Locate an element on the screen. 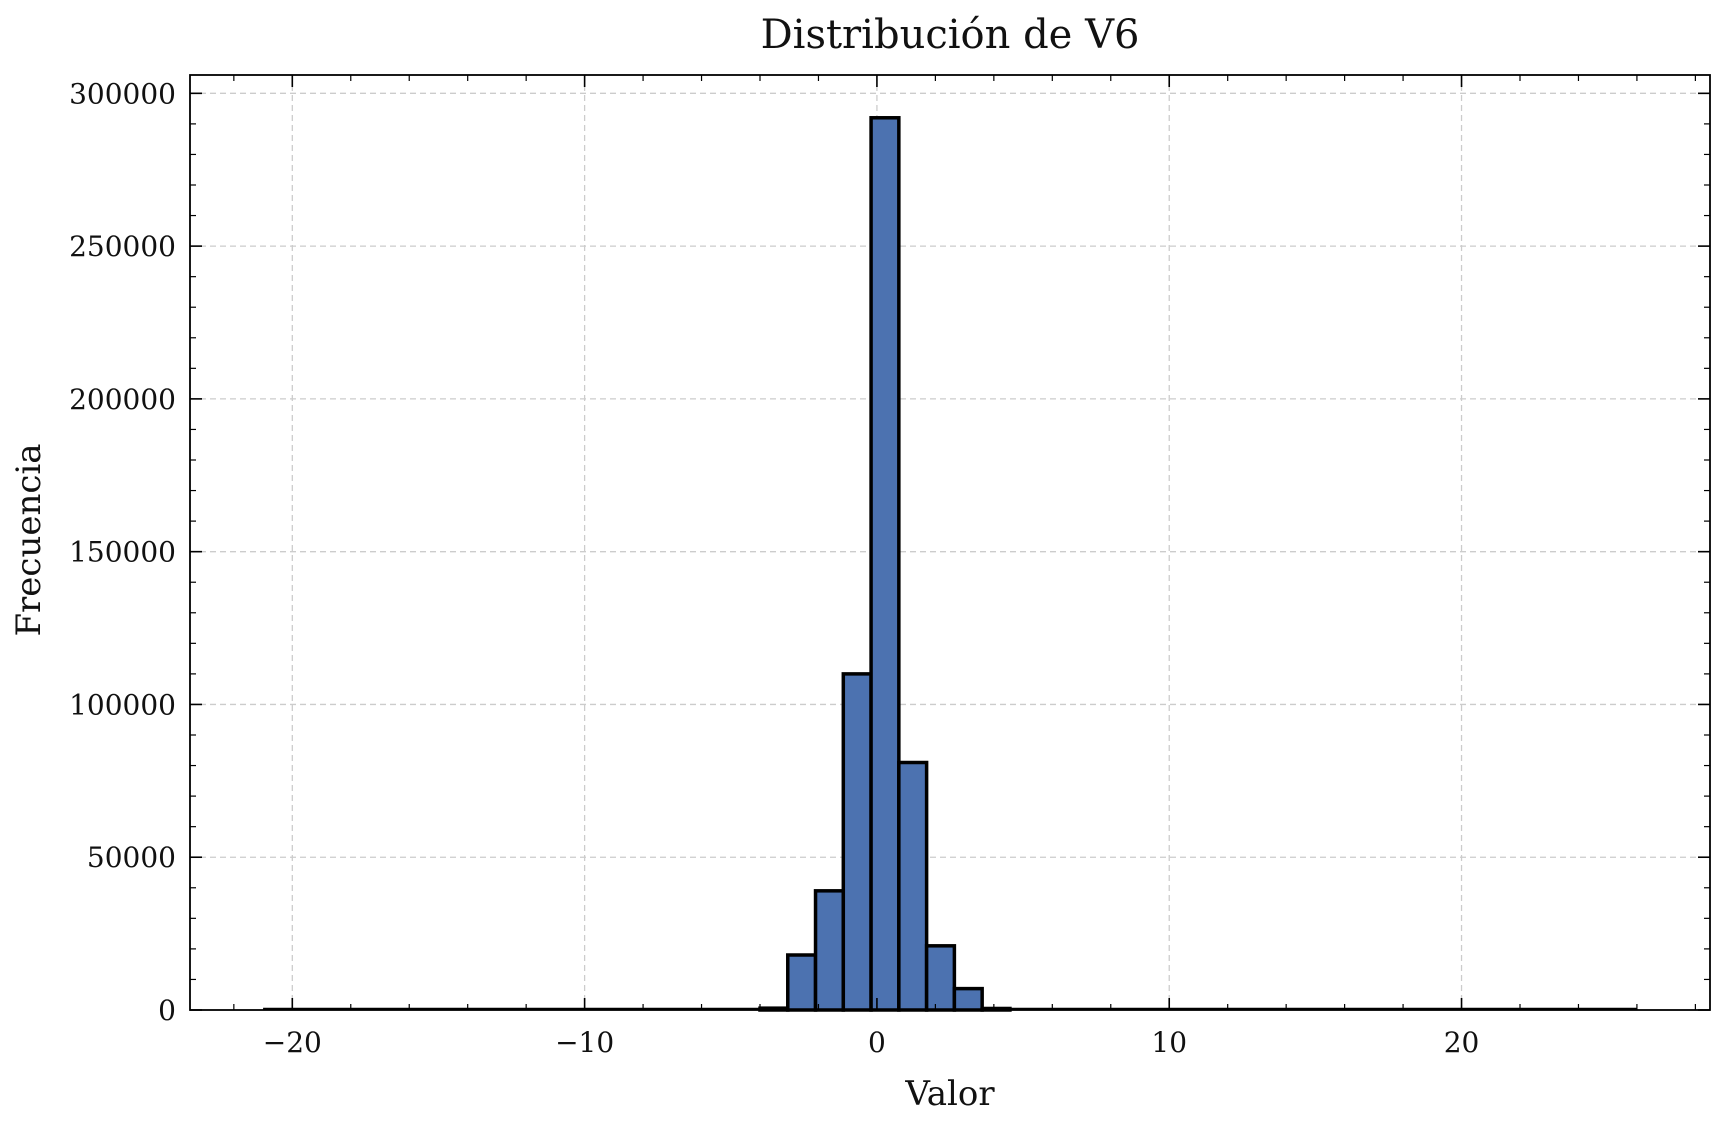  y-tick-label: 150000 is located at coordinates (122, 552).